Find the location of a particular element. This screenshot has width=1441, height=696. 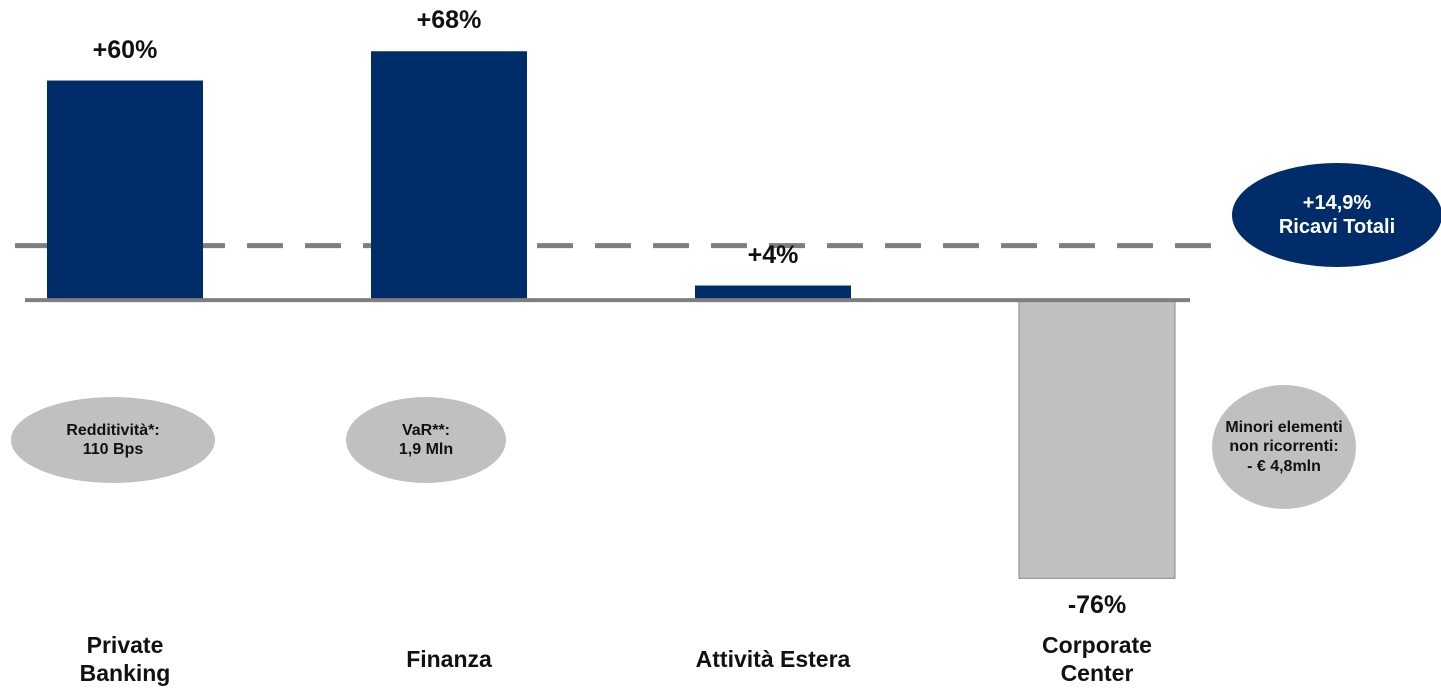

note: VaR**: 1,9 Mln is located at coordinates (426, 440).